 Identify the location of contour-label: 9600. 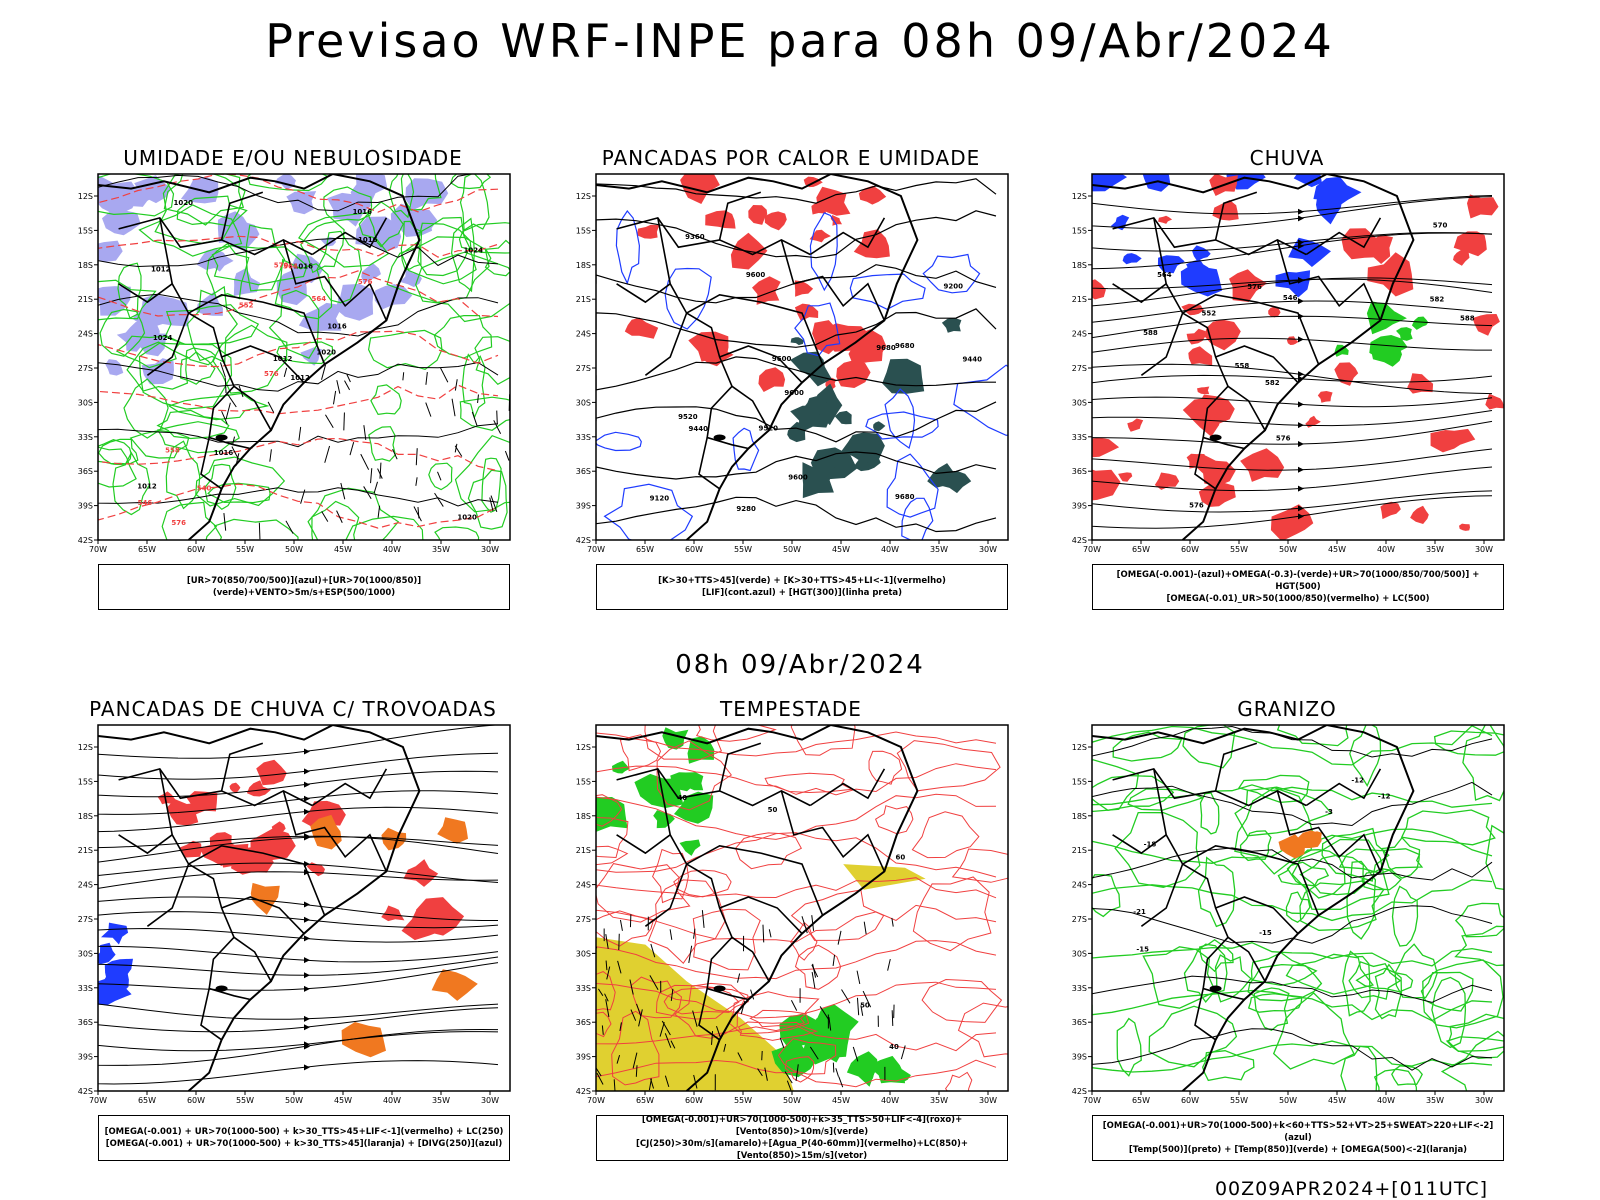
(794, 393).